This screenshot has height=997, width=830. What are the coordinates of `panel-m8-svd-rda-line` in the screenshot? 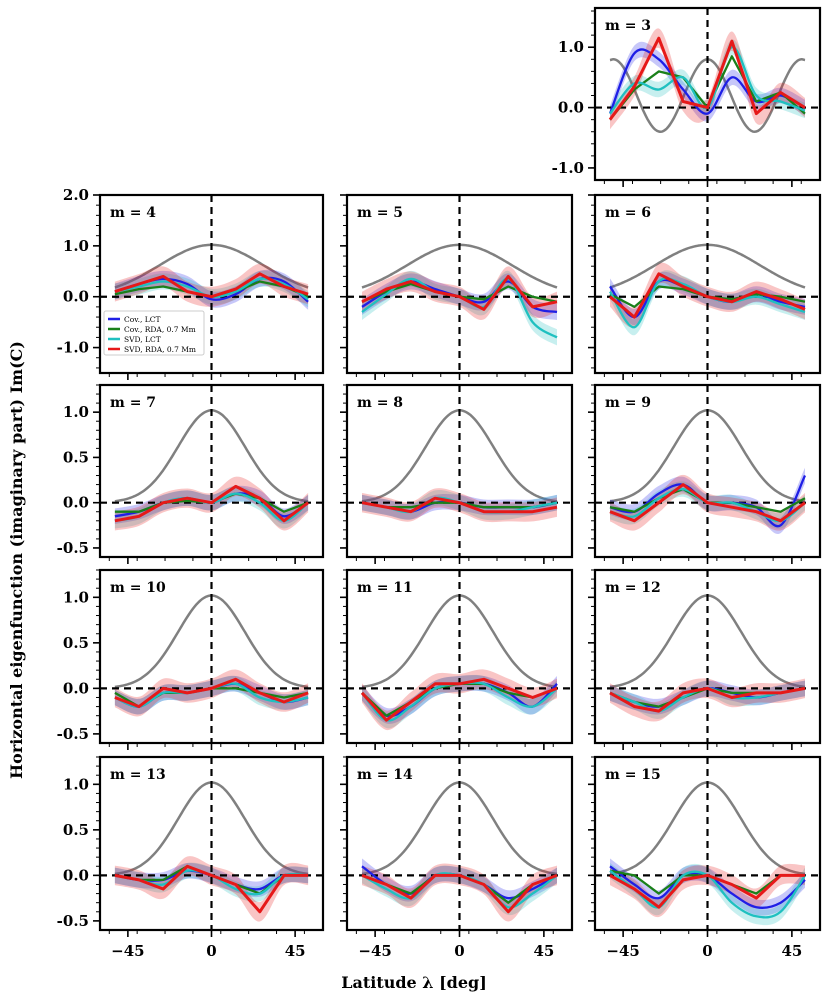 It's located at (459, 505).